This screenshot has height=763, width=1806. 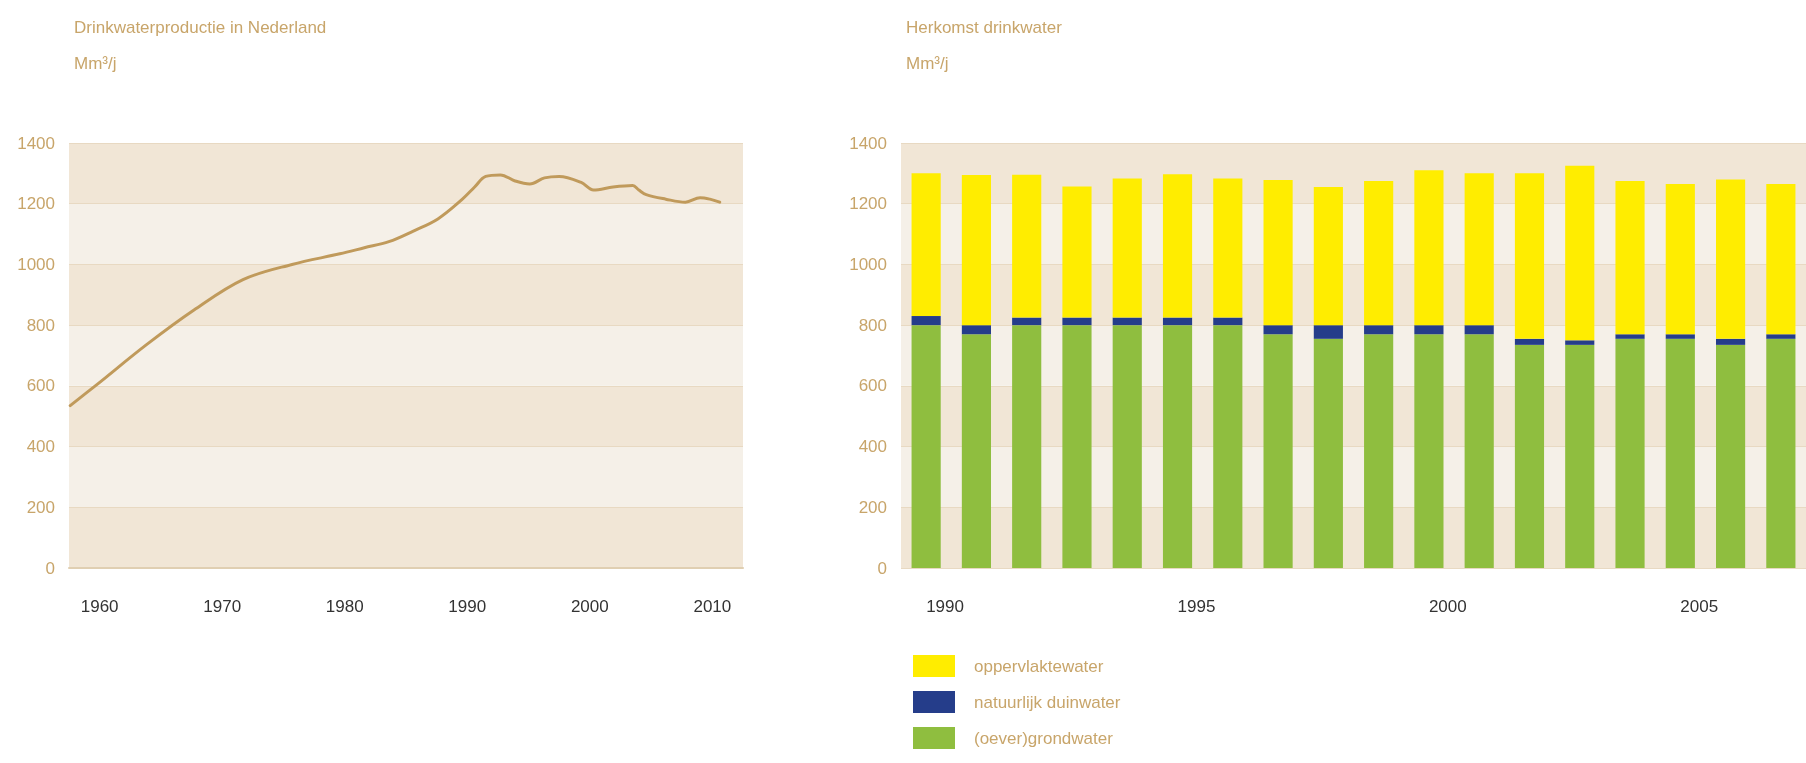 I want to click on x-tick-label: 2010, so click(x=712, y=606).